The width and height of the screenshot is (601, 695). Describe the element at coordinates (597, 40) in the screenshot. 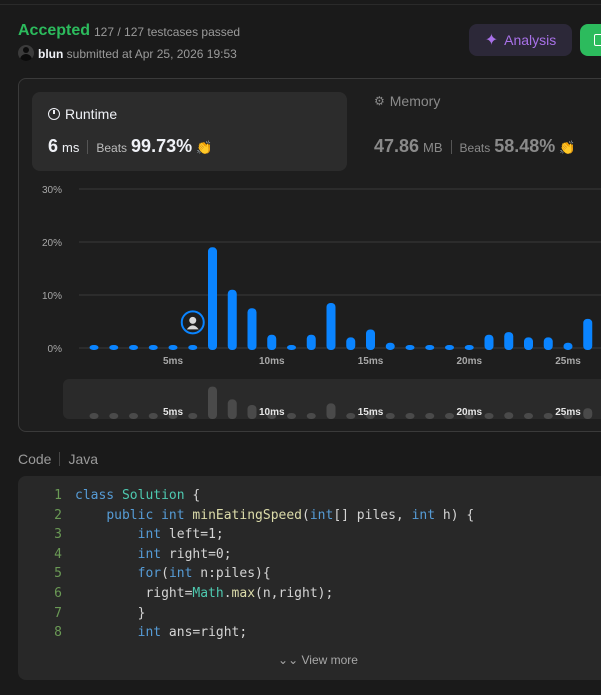

I see `edit-icon` at that location.